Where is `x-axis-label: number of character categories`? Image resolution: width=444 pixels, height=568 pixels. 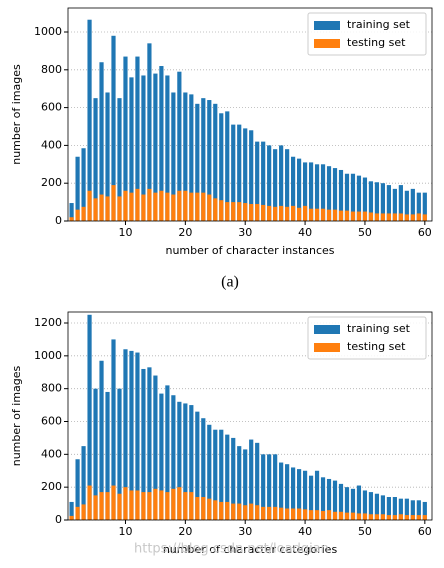
x-axis-label: number of character categories is located at coordinates (250, 549).